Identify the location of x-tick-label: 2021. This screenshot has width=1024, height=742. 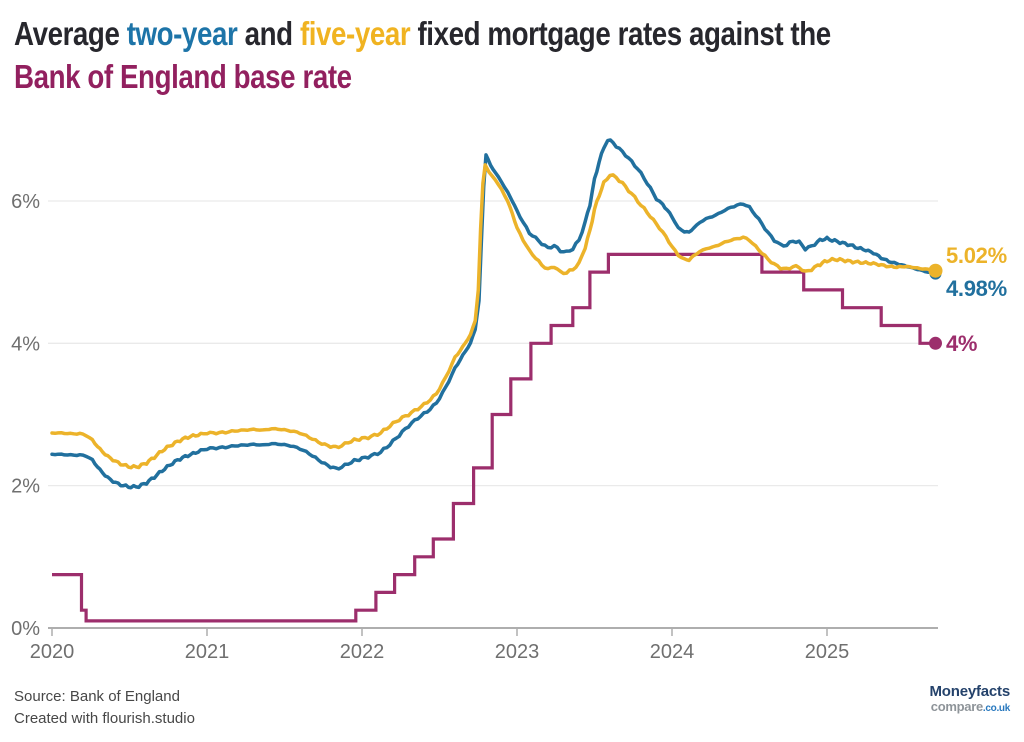
(207, 652).